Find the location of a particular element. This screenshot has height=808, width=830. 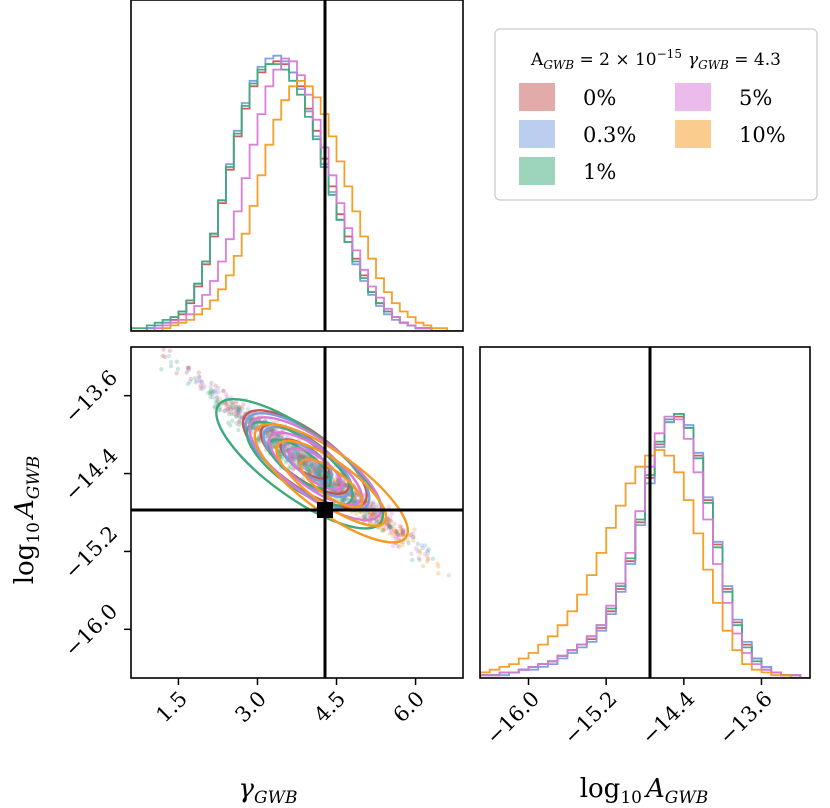

y-tick-label: −16.0 is located at coordinates (91, 630).